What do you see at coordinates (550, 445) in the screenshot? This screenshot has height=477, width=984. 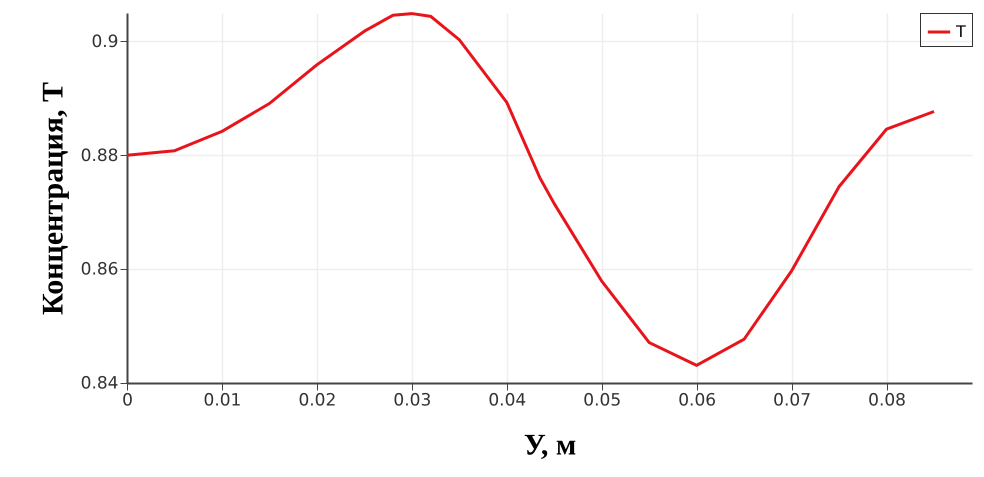 I see `x-axis-title: У, м` at bounding box center [550, 445].